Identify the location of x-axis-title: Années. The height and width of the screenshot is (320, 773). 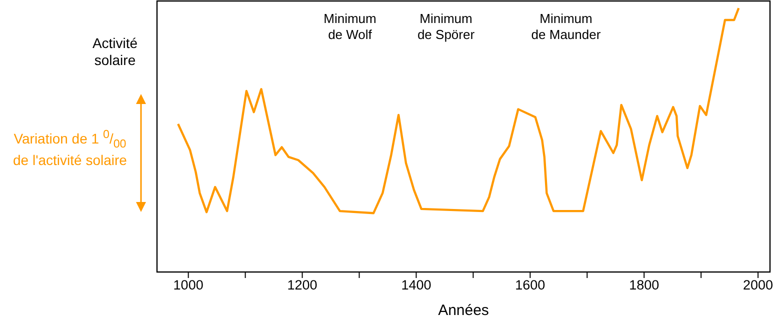
(463, 310).